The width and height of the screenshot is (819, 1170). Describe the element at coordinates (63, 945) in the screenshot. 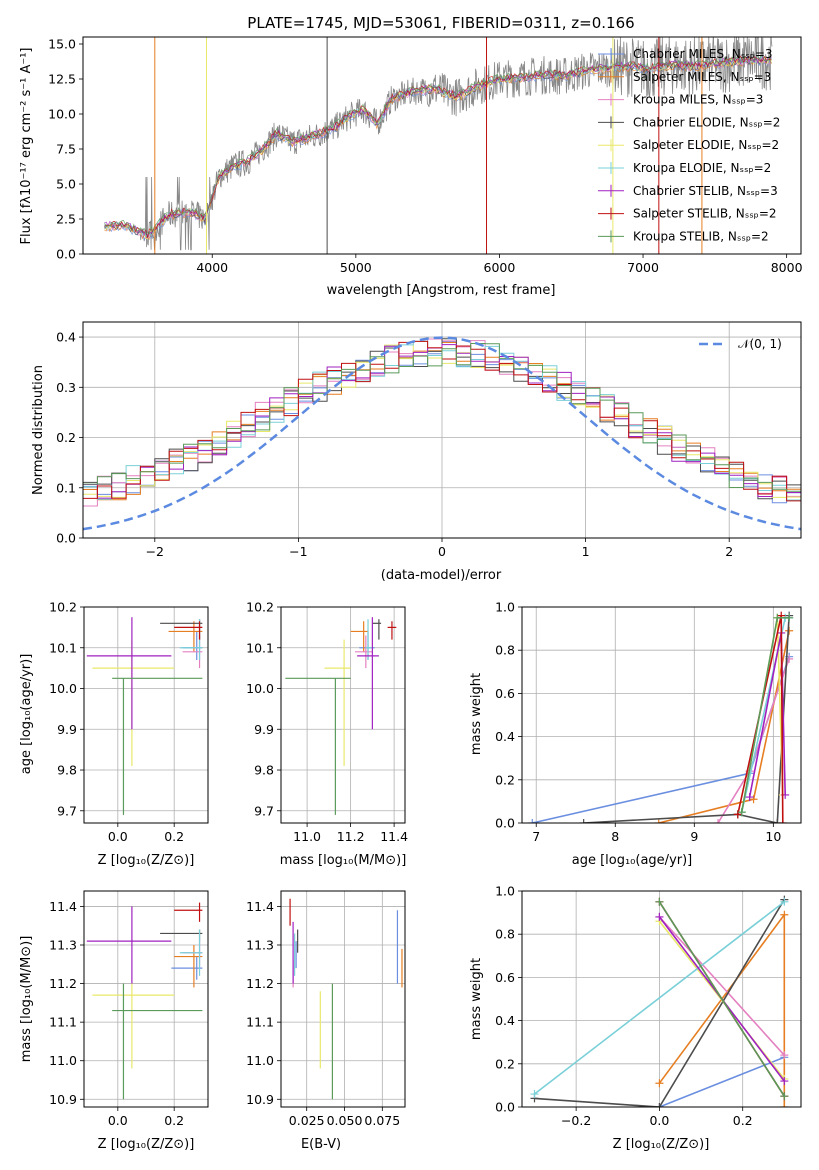

I see `y-tick-label: 11.3` at that location.